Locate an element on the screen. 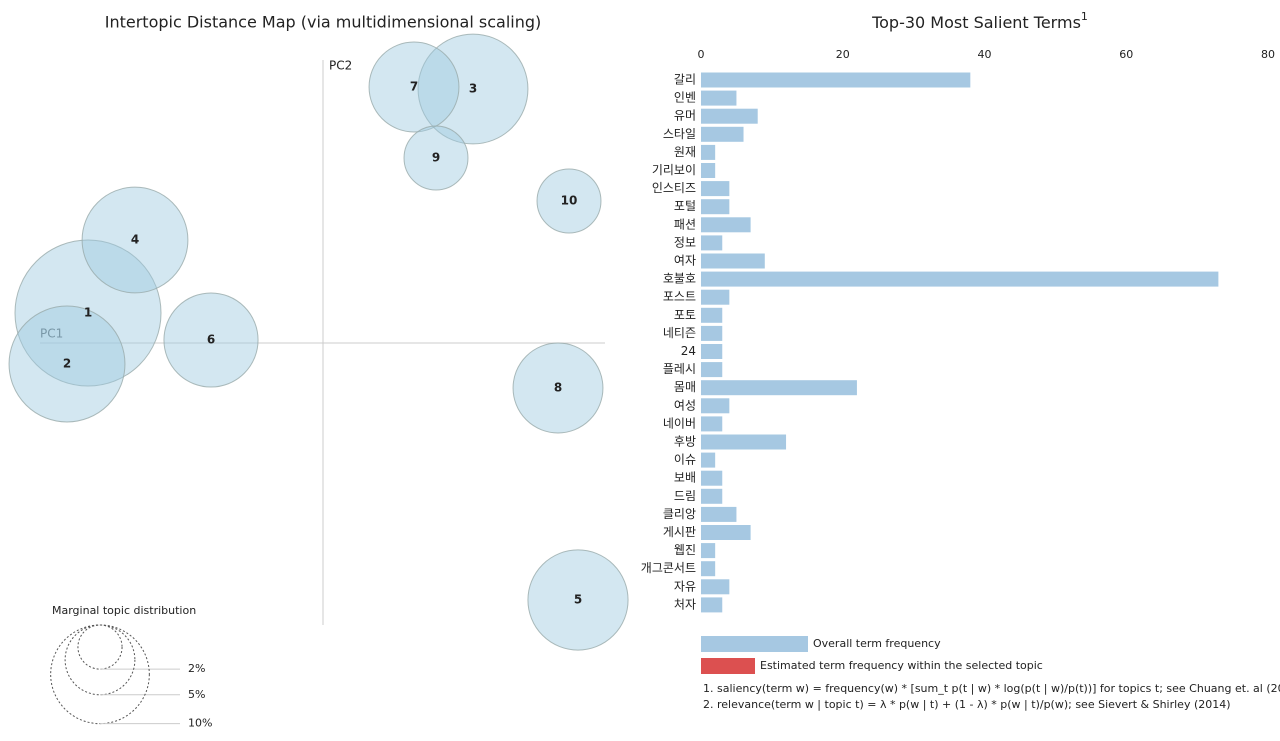  term-label: 보배 is located at coordinates (685, 478).